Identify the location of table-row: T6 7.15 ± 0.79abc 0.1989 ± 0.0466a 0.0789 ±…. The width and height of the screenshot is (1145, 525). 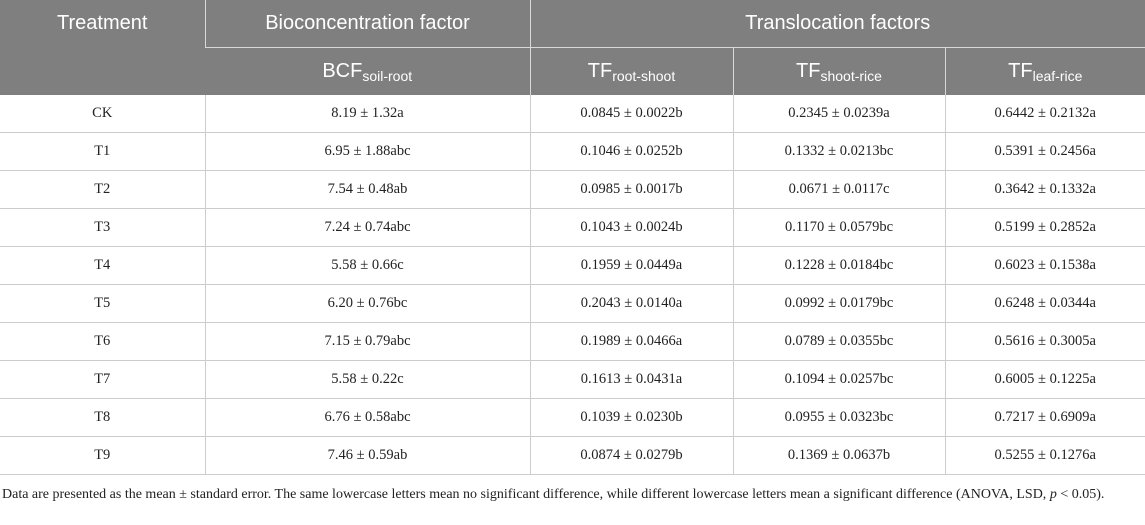
(572, 341).